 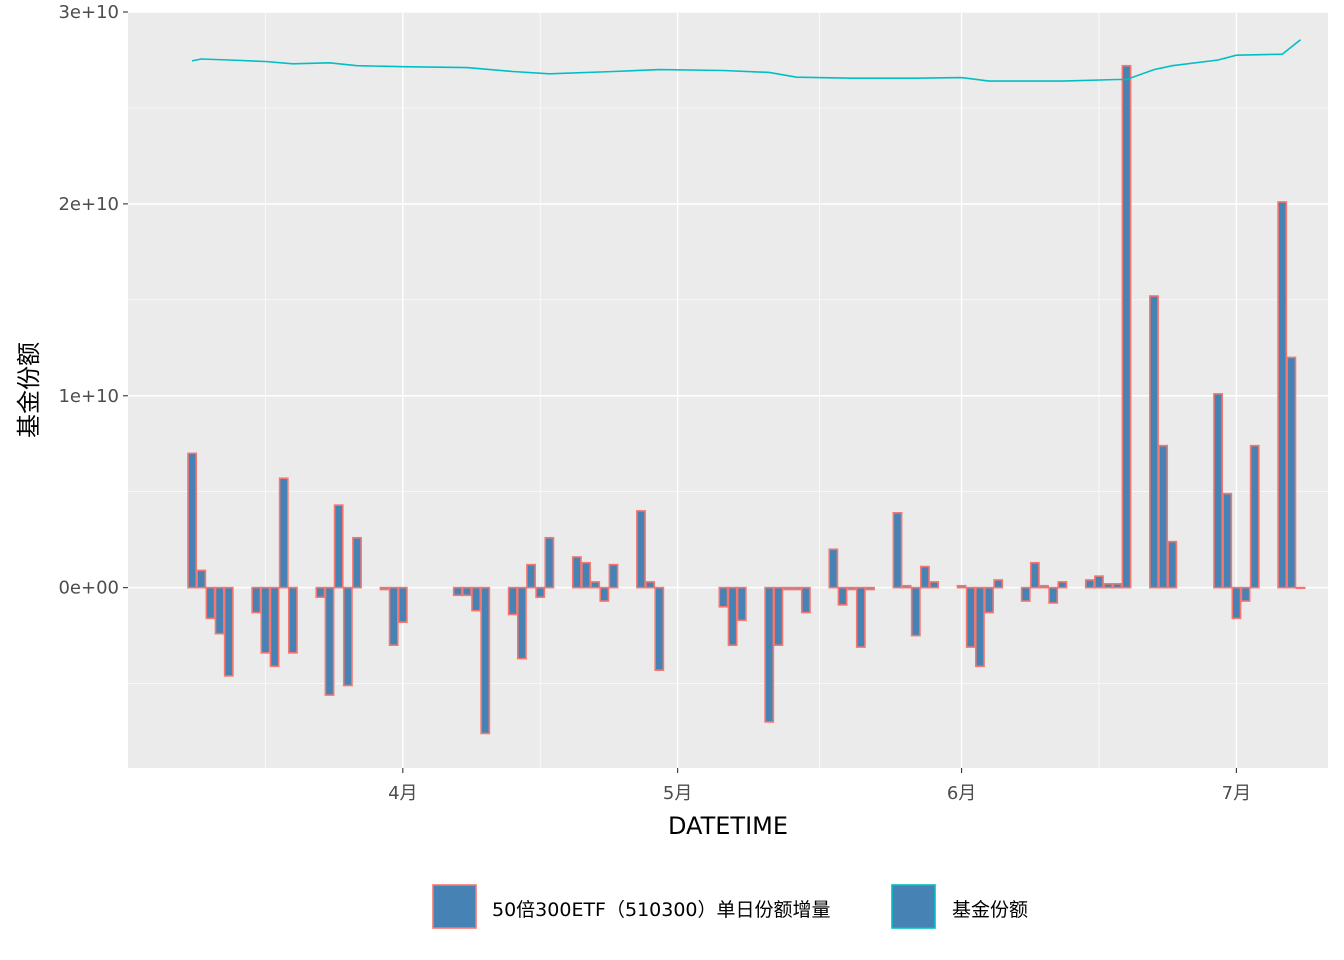 What do you see at coordinates (990, 910) in the screenshot?
I see `legend-label-line: 基金份额` at bounding box center [990, 910].